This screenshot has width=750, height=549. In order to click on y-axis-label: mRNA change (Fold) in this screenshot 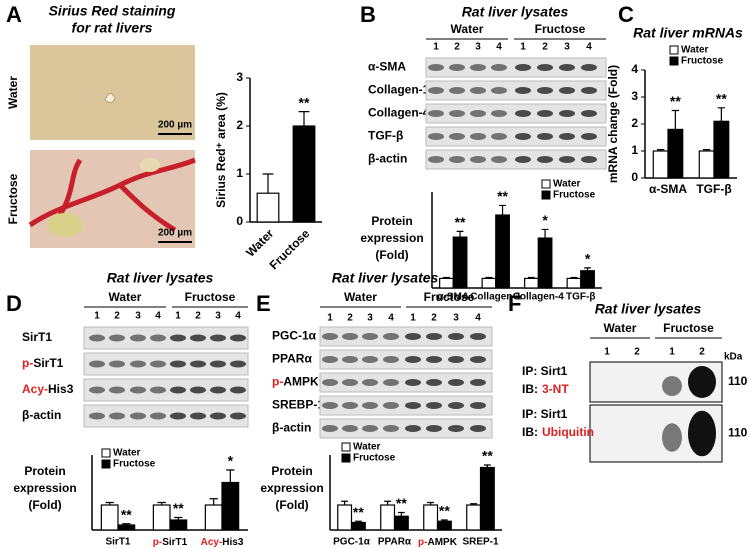, I will do `click(613, 124)`.